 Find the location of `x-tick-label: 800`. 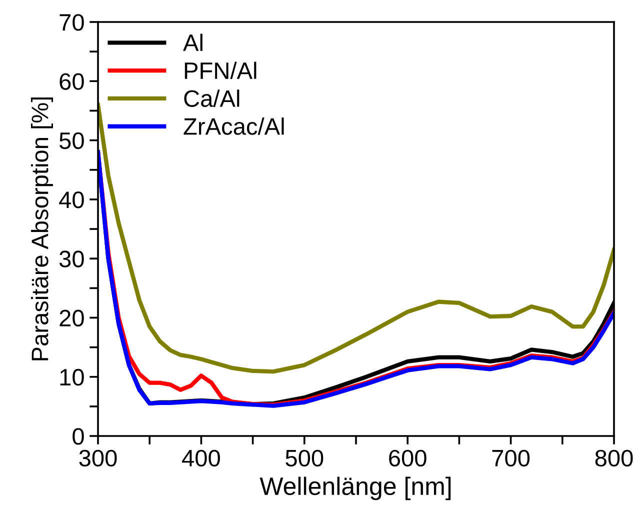

x-tick-label: 800 is located at coordinates (614, 458).